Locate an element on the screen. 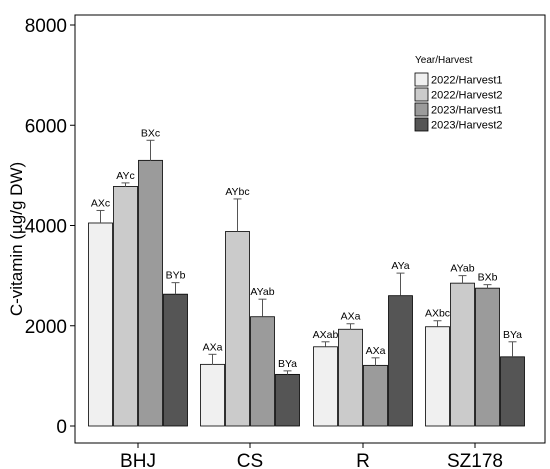 The height and width of the screenshot is (469, 550). data-label: AXbc is located at coordinates (437, 314).